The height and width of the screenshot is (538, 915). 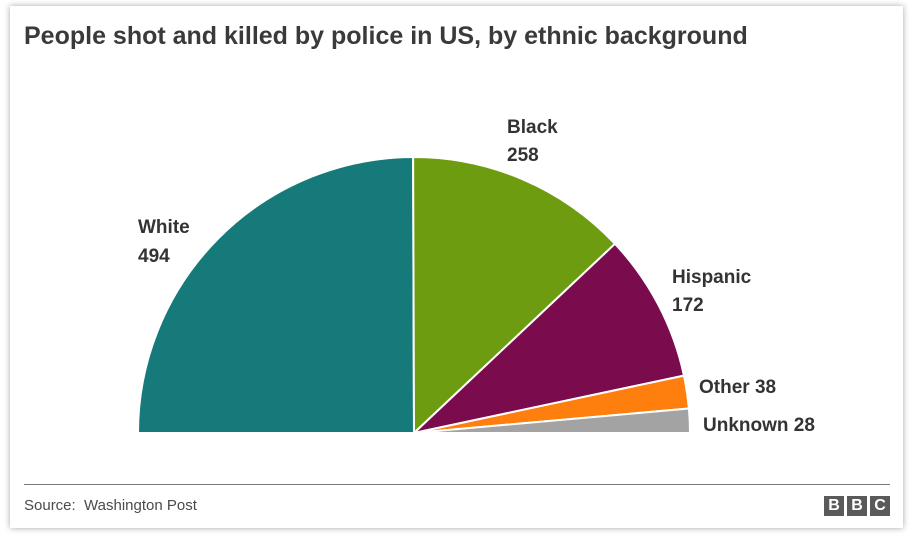 What do you see at coordinates (552, 420) in the screenshot?
I see `slice-unknown` at bounding box center [552, 420].